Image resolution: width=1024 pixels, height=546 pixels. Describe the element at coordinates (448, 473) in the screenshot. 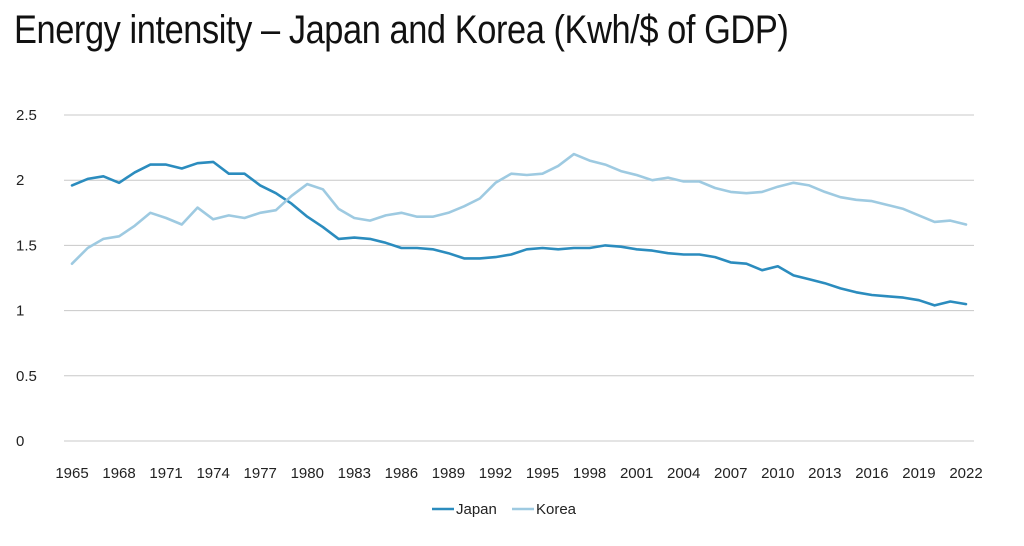

I see `x-tick-label: 1989` at that location.